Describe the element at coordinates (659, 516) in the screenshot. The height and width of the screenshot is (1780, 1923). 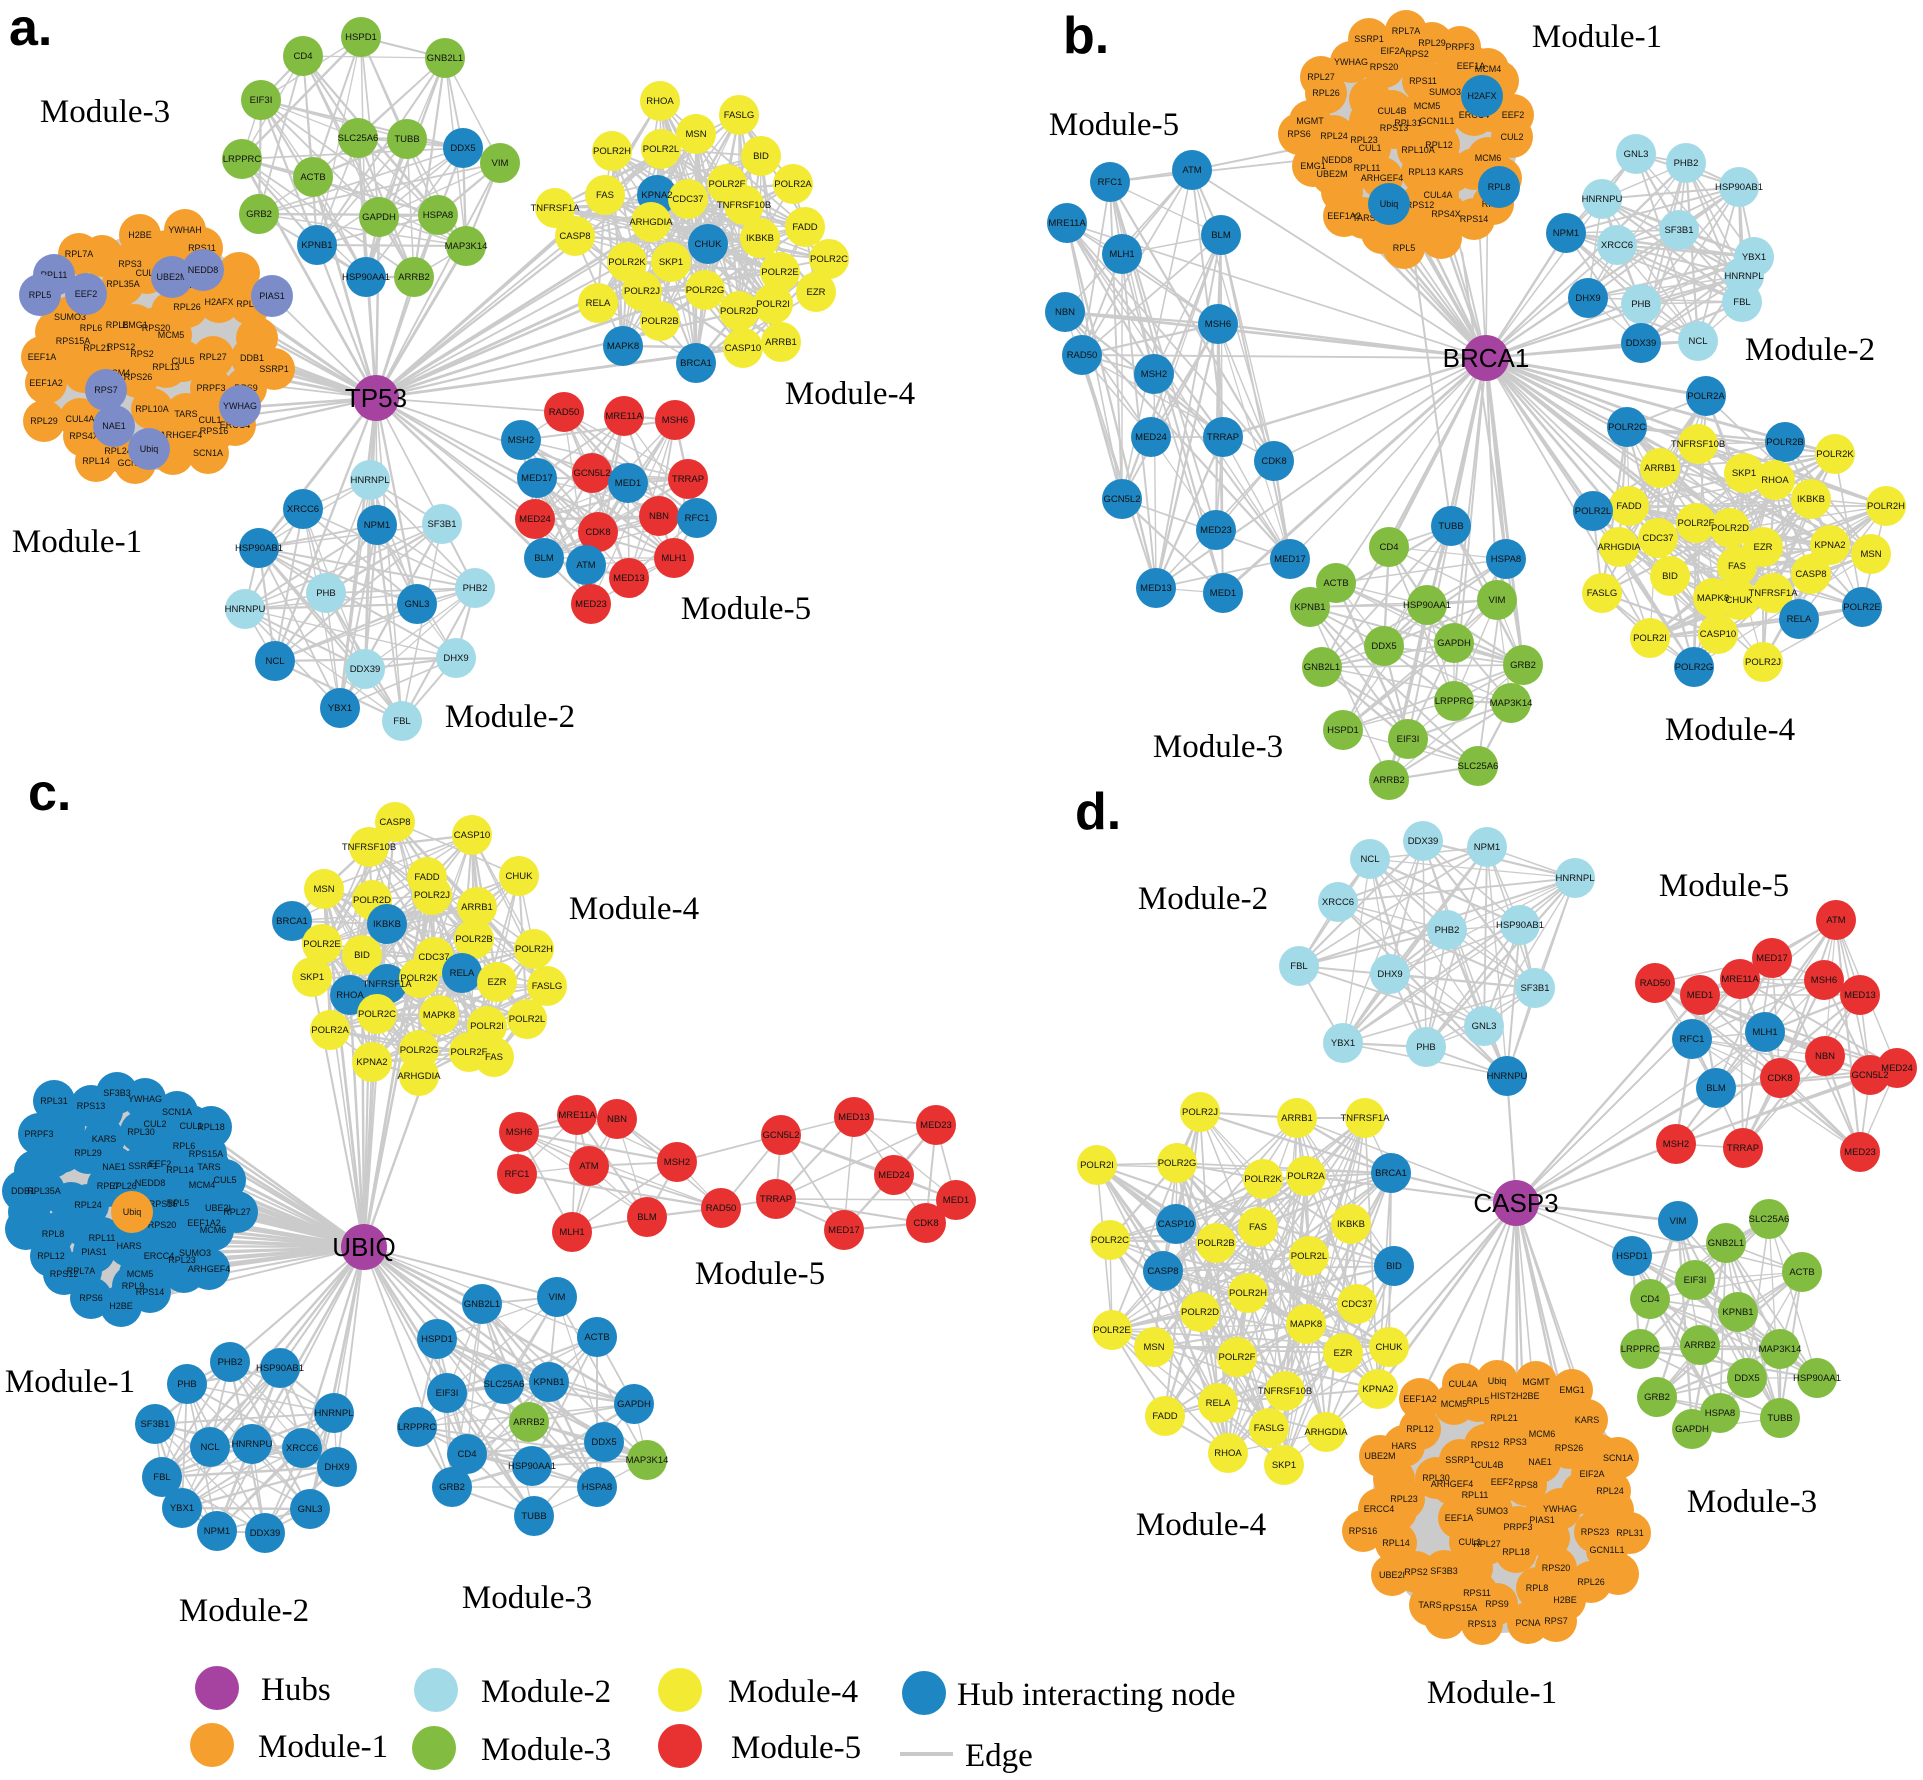
I see `svg-text: NBN` at that location.